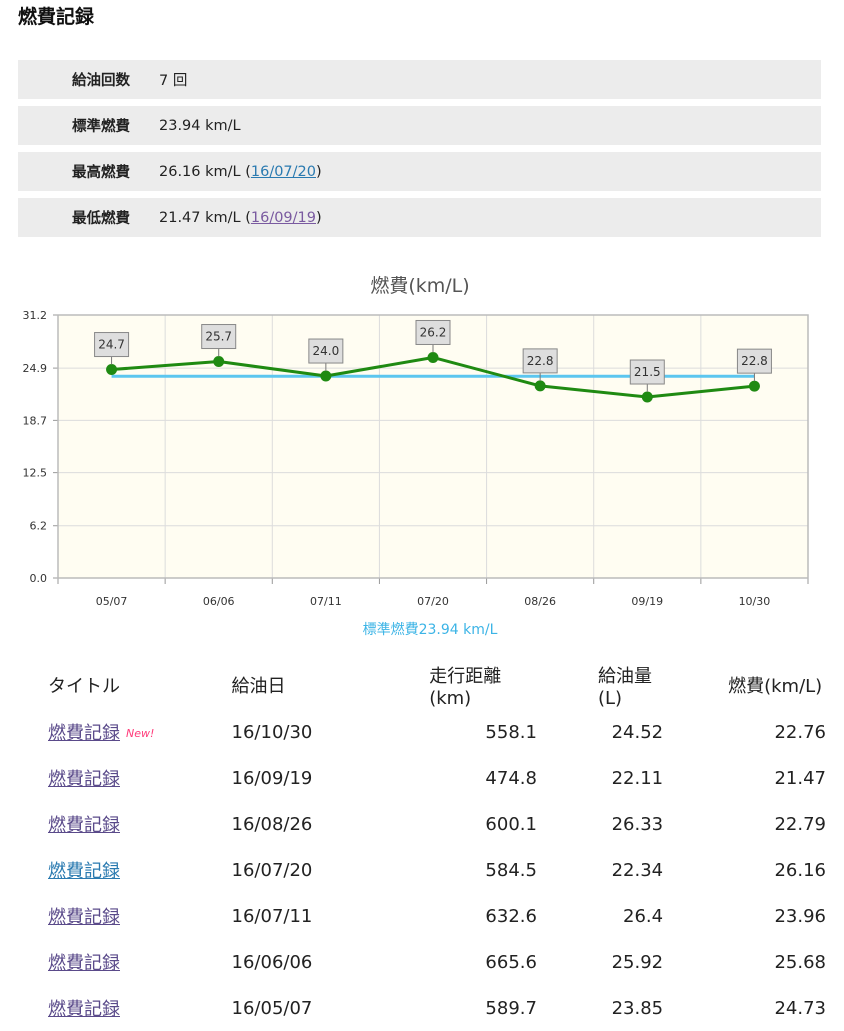 This screenshot has width=844, height=1031. Describe the element at coordinates (40, 447) in the screenshot. I see `y-axis: 0.0 6.2 12.5 18.7 24.9 31.2` at that location.